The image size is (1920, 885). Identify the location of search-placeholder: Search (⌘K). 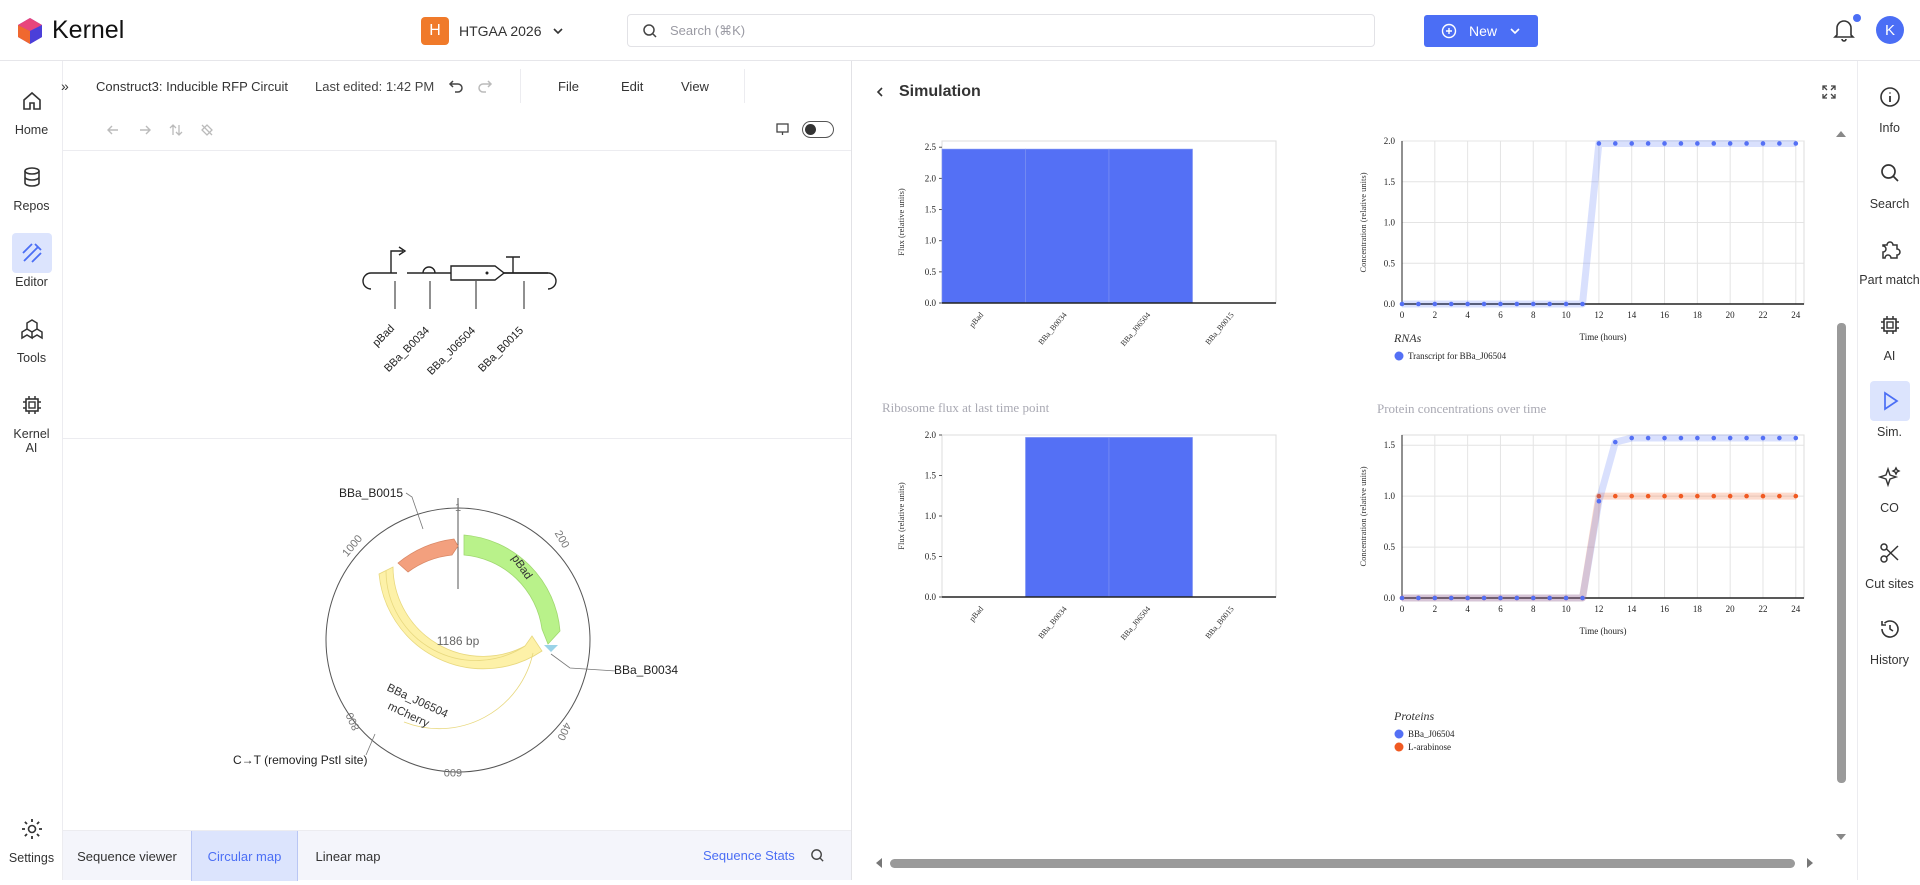
(708, 30).